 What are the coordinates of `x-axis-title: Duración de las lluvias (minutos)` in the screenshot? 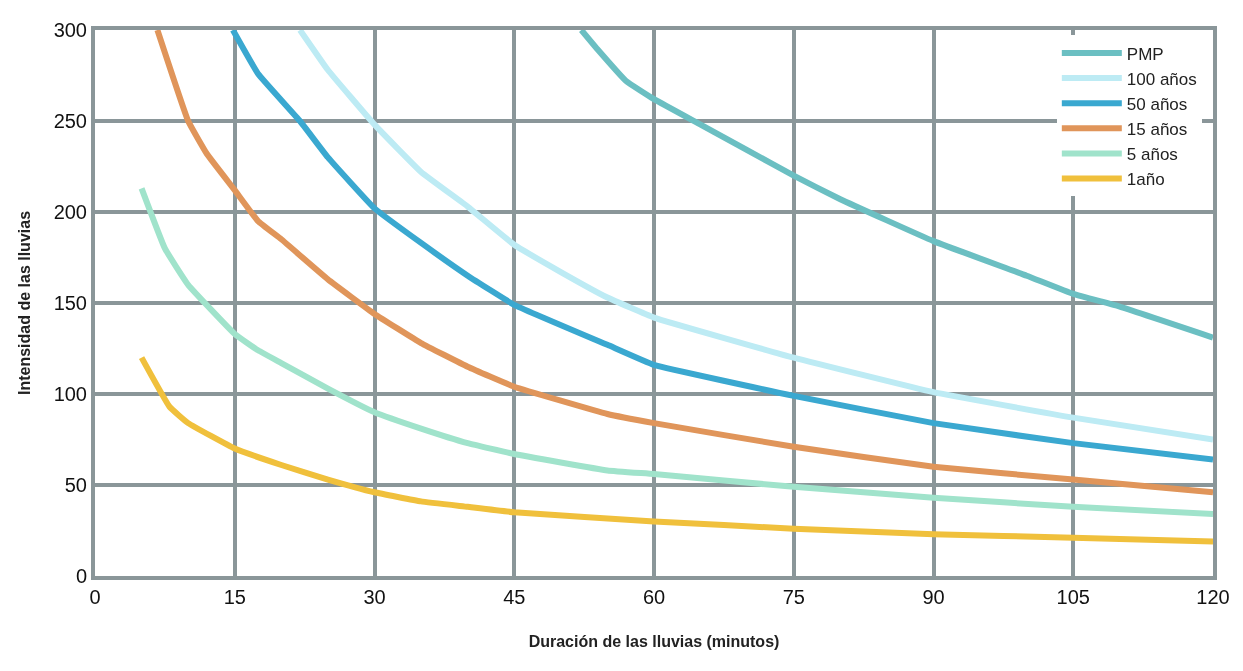 It's located at (654, 642).